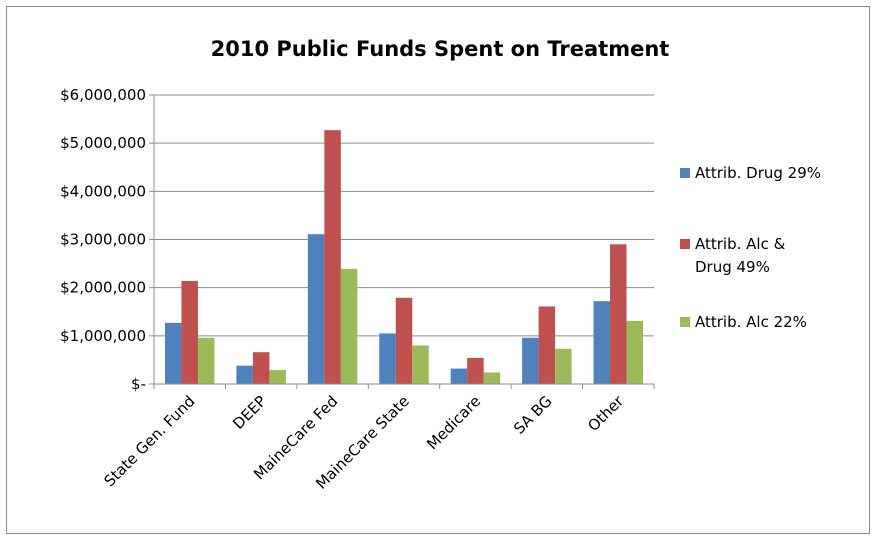 This screenshot has height=541, width=879. I want to click on y-tick-label: $6,000,000, so click(103, 95).